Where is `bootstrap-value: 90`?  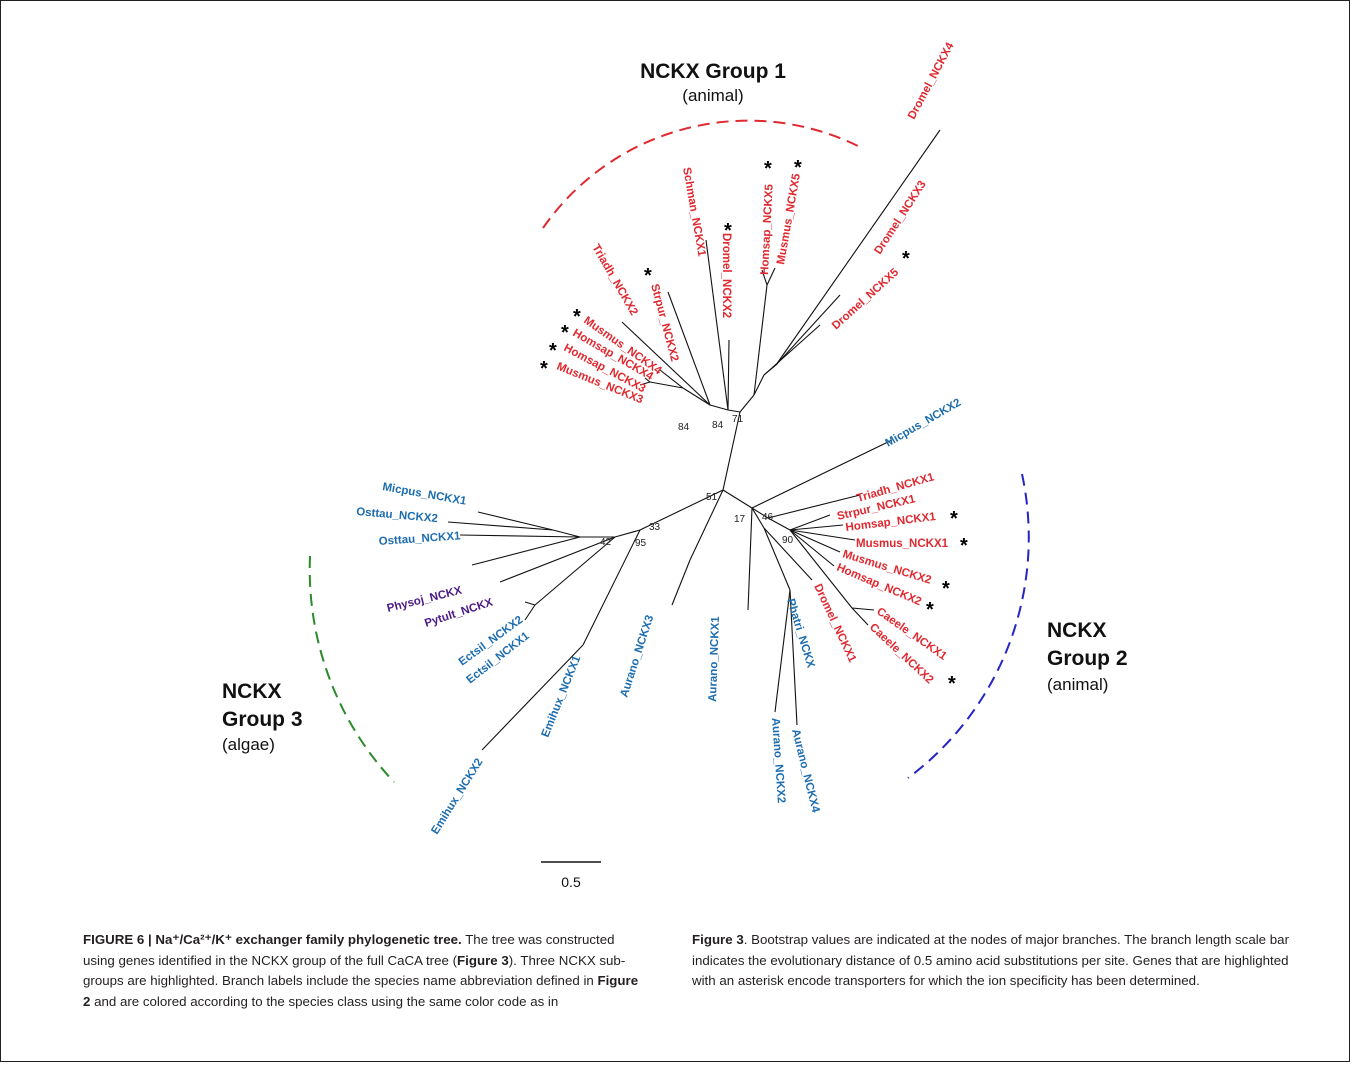 bootstrap-value: 90 is located at coordinates (788, 540).